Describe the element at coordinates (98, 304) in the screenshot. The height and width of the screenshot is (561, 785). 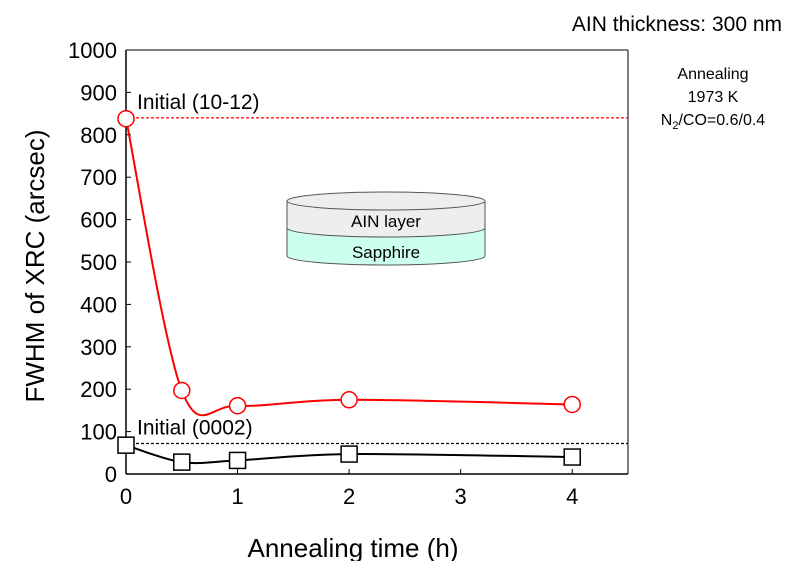
I see `y-tick-label: 400` at that location.